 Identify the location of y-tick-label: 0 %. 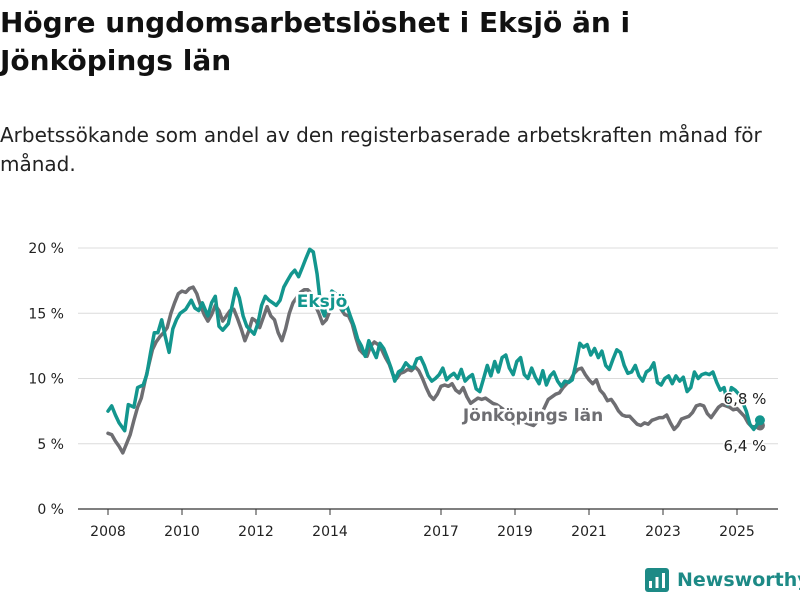
(50, 510).